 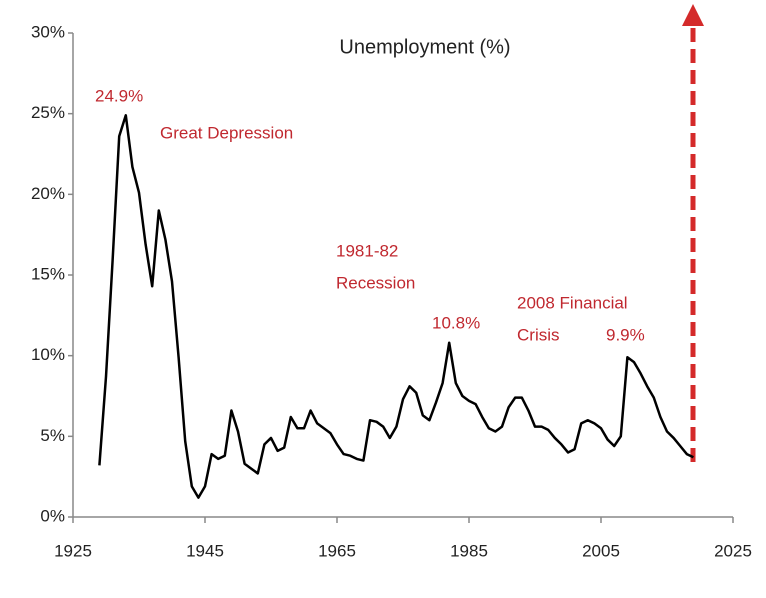 What do you see at coordinates (375, 282) in the screenshot?
I see `annotation: Recession` at bounding box center [375, 282].